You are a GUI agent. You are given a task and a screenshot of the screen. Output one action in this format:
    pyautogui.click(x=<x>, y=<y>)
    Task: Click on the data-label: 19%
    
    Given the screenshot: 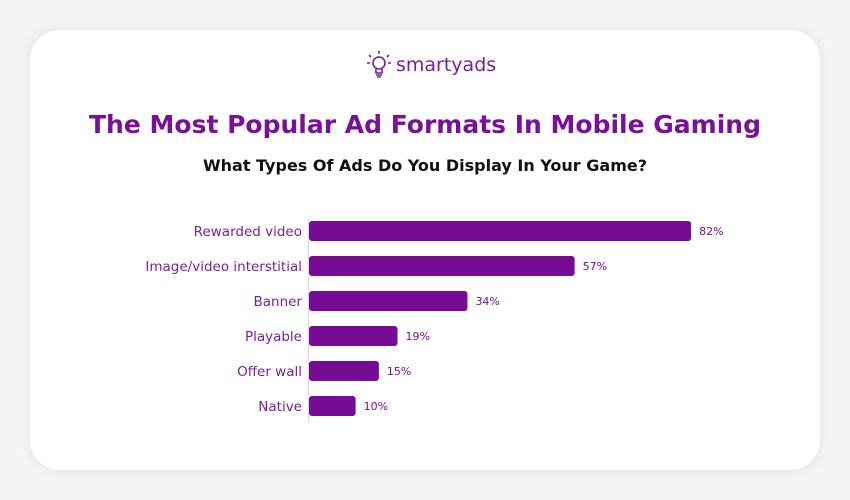 What is the action you would take?
    pyautogui.click(x=418, y=336)
    